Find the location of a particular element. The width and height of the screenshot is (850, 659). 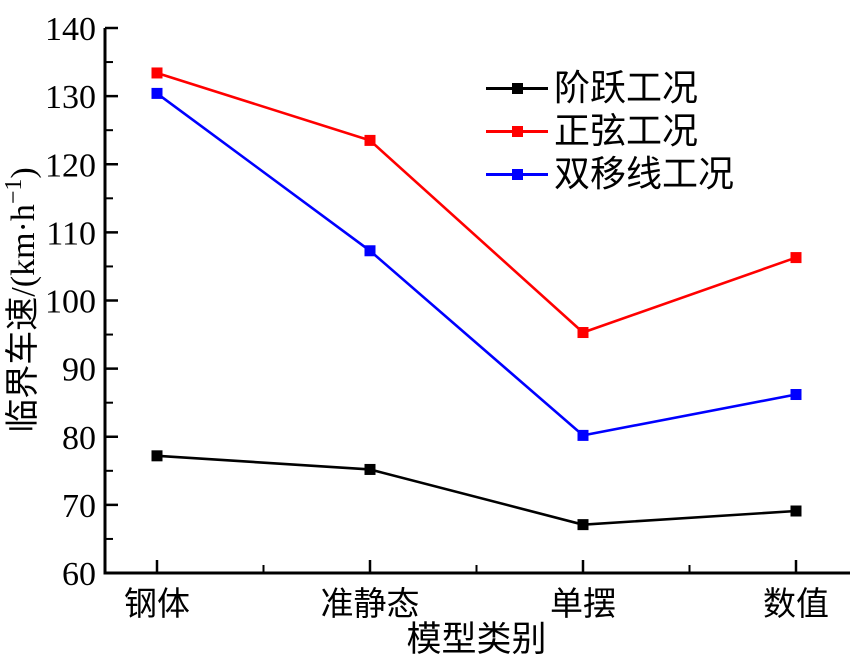

y-tick-label: 130 is located at coordinates (70, 97).